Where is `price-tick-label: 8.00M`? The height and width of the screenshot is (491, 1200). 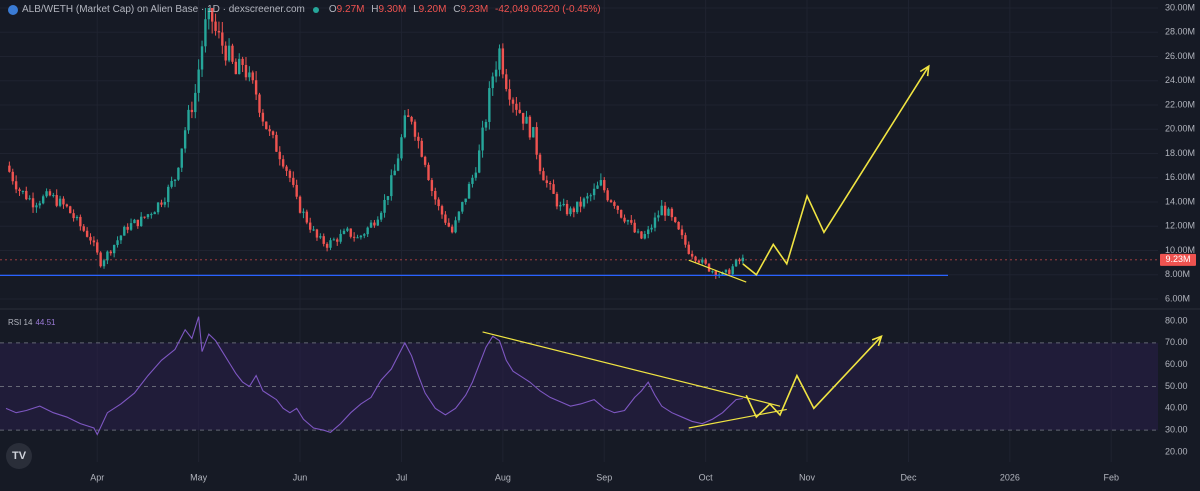 price-tick-label: 8.00M is located at coordinates (1177, 274).